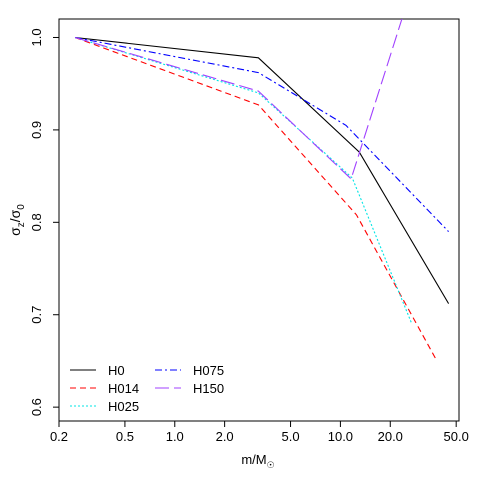  I want to click on x-tick-label: 1.0, so click(175, 436).